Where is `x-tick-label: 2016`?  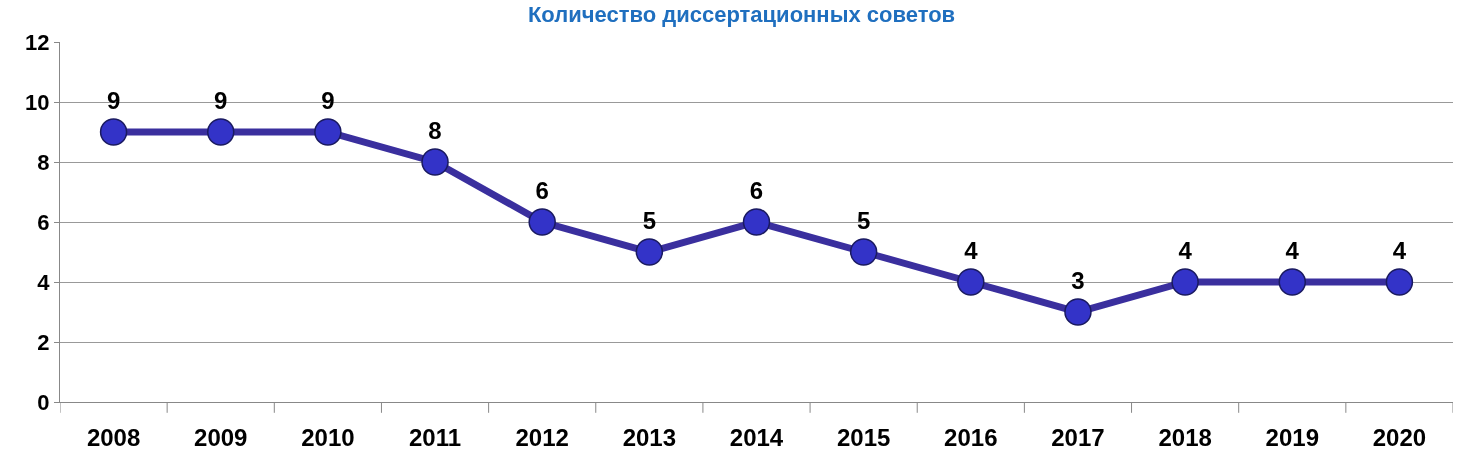
x-tick-label: 2016 is located at coordinates (971, 437).